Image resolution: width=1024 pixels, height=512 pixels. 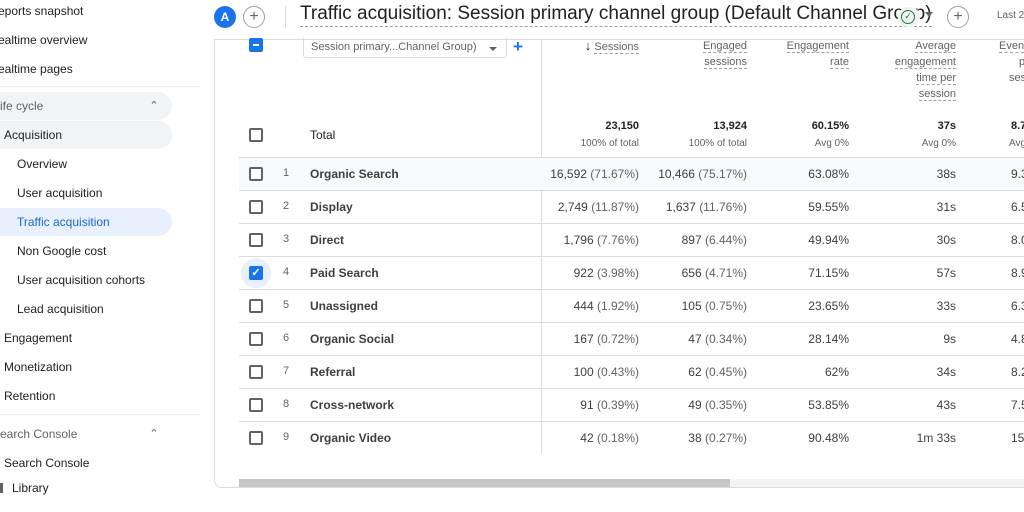 What do you see at coordinates (256, 45) in the screenshot?
I see `select-all-checkbox` at bounding box center [256, 45].